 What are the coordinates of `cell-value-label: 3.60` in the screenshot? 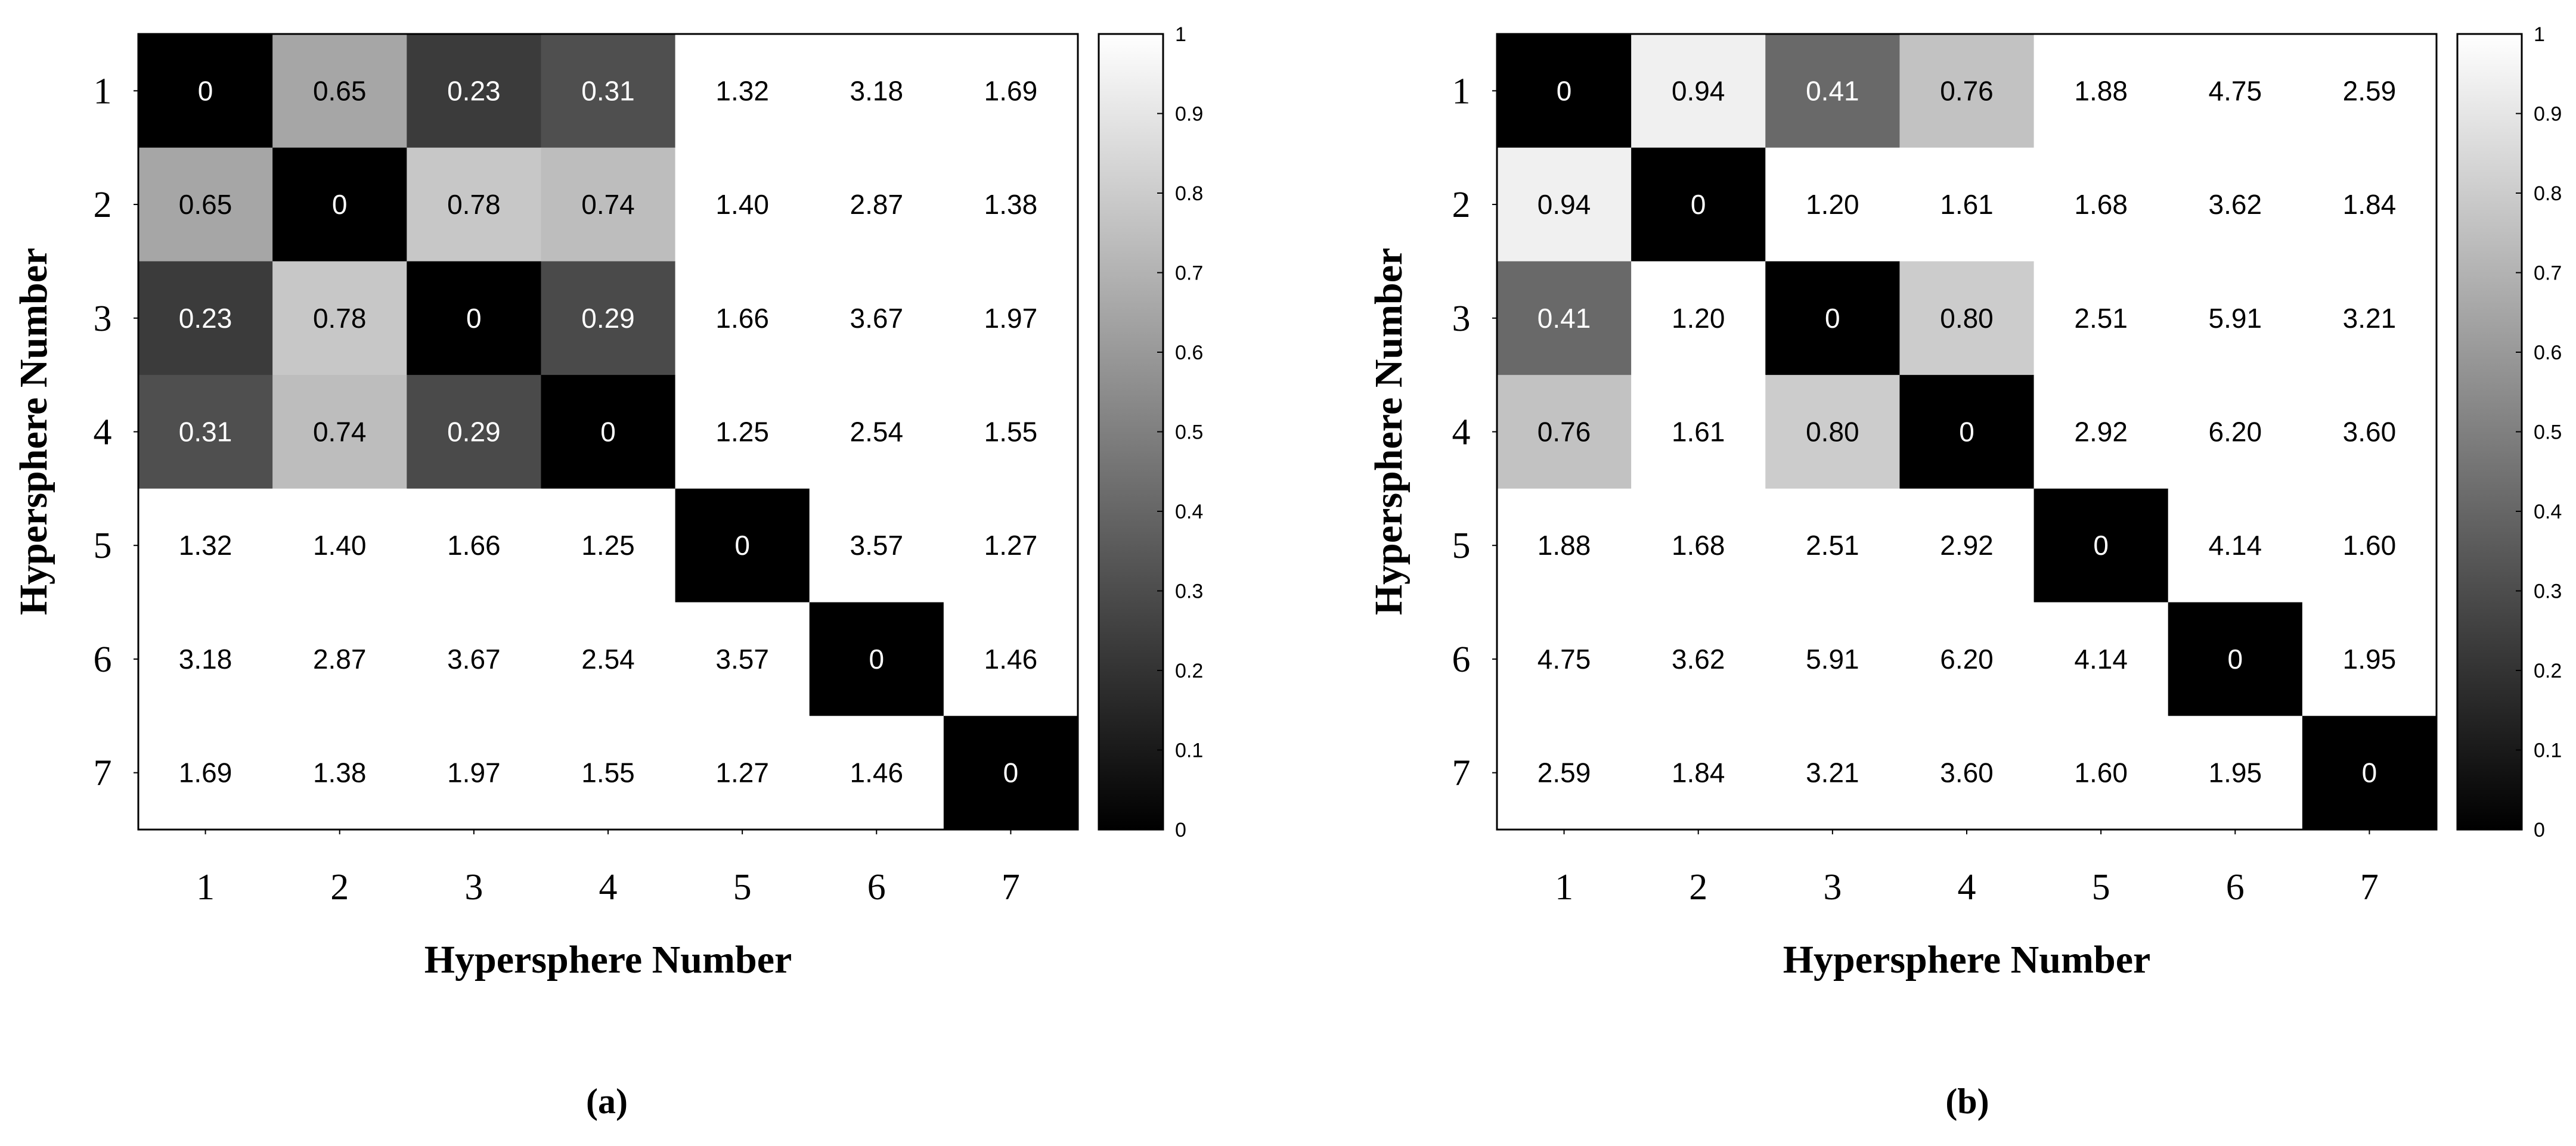 It's located at (2370, 432).